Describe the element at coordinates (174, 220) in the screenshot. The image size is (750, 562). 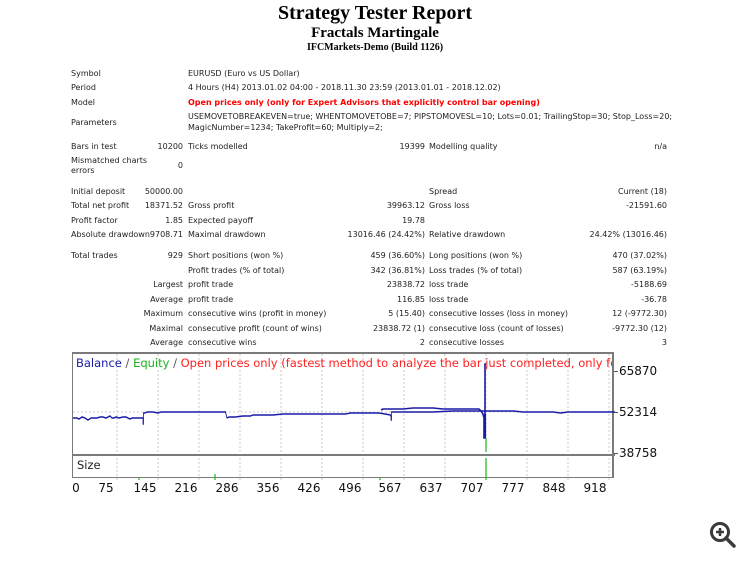
I see `profit-factor-value: 1.85` at that location.